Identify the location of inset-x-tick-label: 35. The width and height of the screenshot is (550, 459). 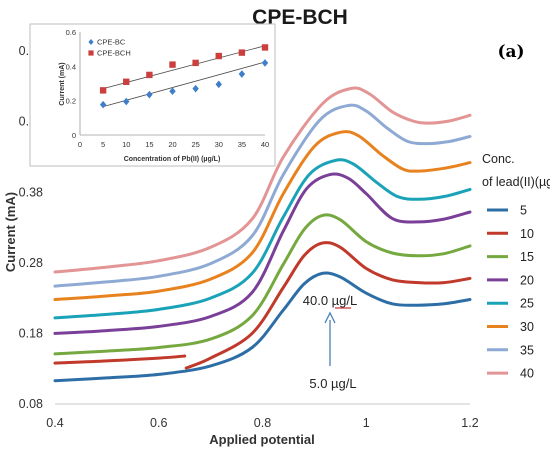
(242, 144).